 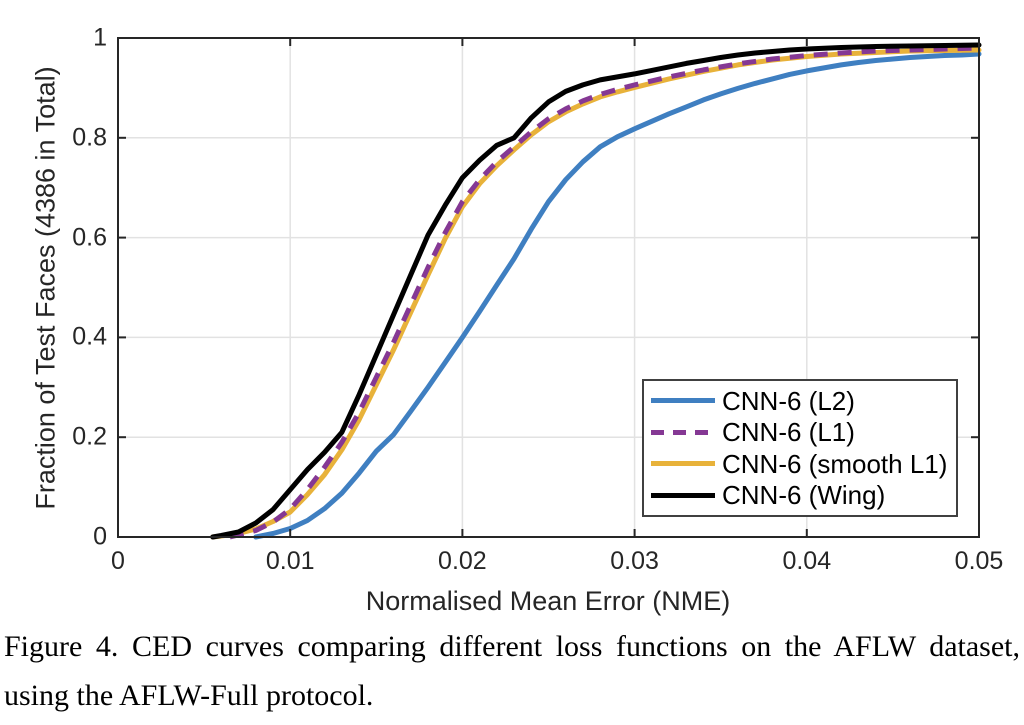 What do you see at coordinates (788, 400) in the screenshot?
I see `legend-item-label: CNN-6 (L2)` at bounding box center [788, 400].